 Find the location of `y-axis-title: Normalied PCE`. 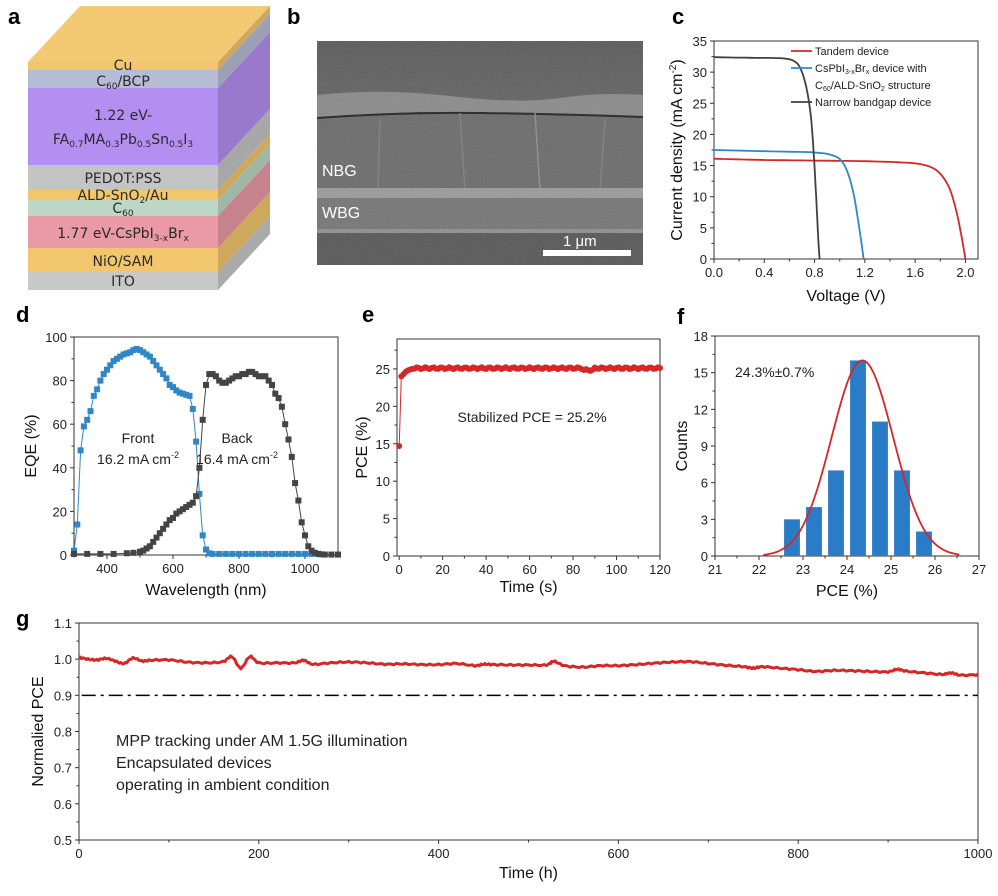

y-axis-title: Normalied PCE is located at coordinates (38, 731).